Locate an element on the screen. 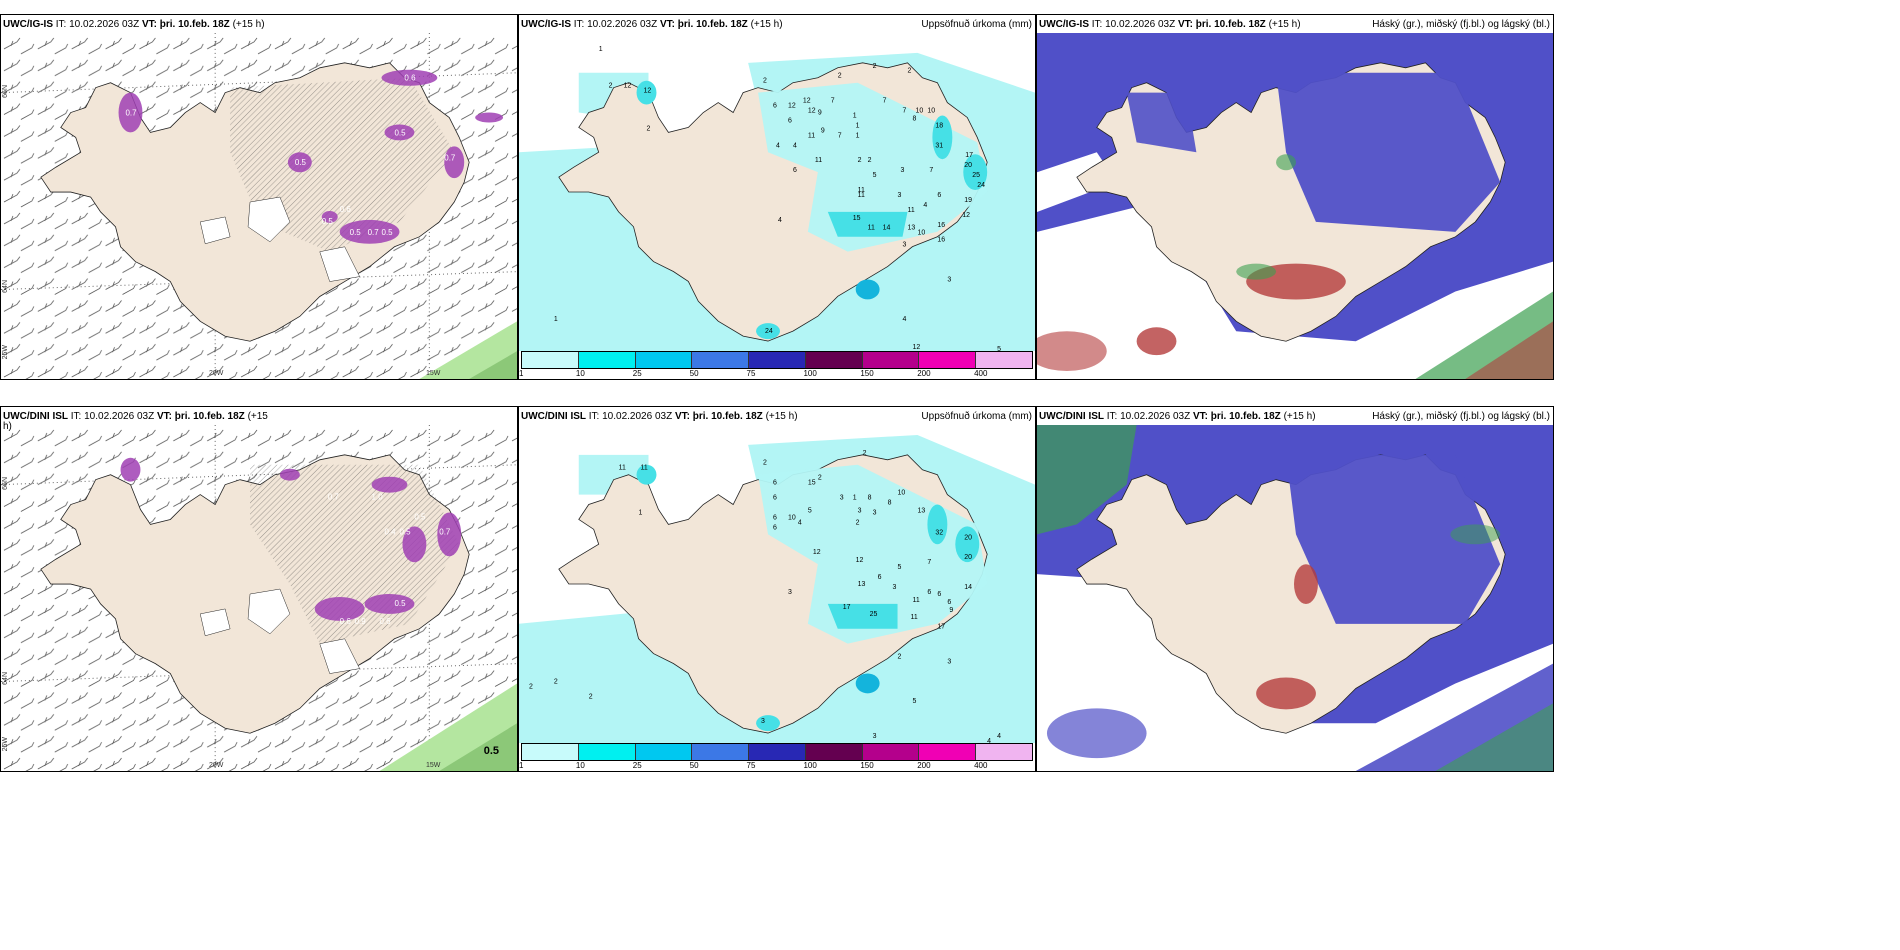 Image resolution: width=1900 pixels, height=950 pixels. colorbar-ticks: 1 10 25 50 75 100 150 200 400 is located at coordinates (776, 766).